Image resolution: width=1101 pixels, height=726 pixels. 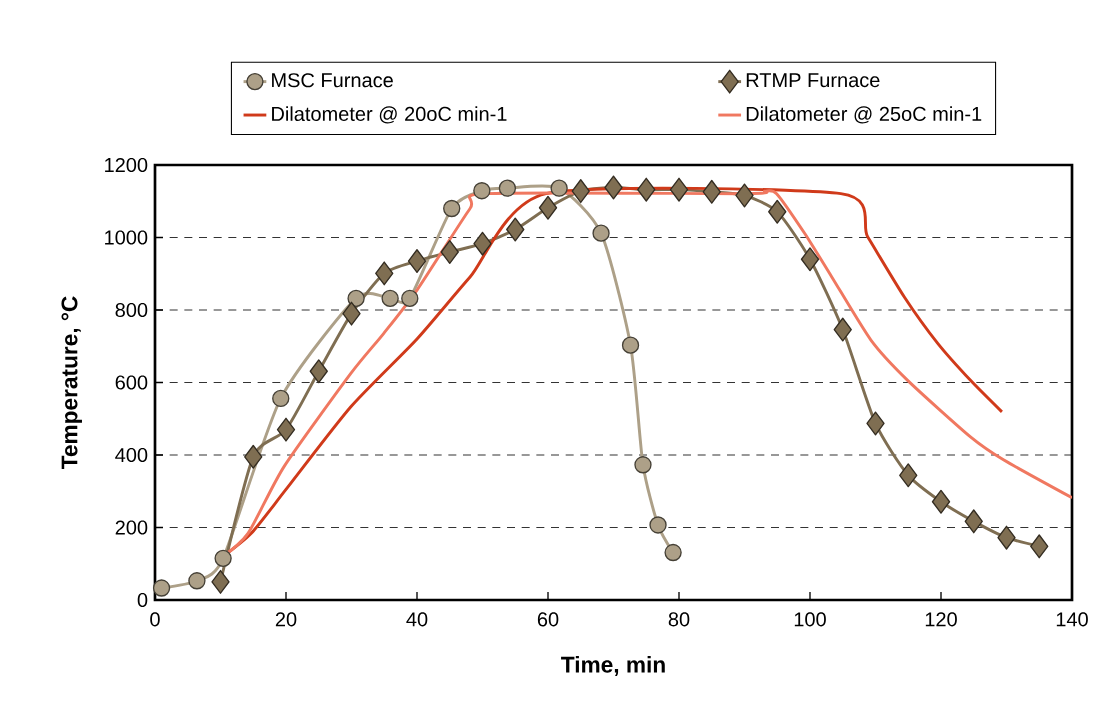 What do you see at coordinates (71, 383) in the screenshot?
I see `y-axis-title: Temperature, °C` at bounding box center [71, 383].